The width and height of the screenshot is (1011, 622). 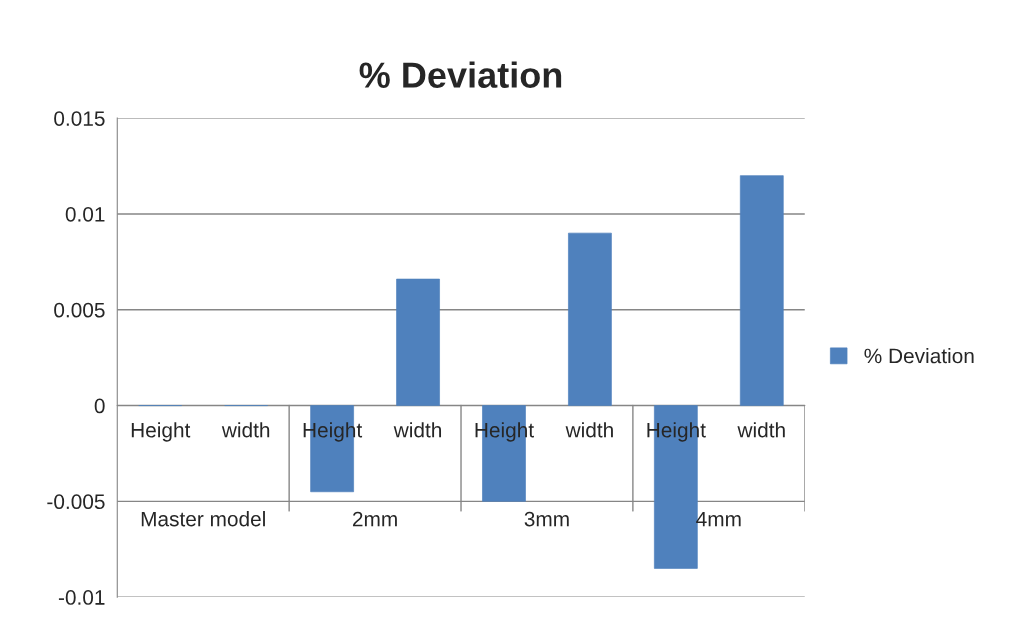 What do you see at coordinates (81, 597) in the screenshot?
I see `y-tick-label: -0.01` at bounding box center [81, 597].